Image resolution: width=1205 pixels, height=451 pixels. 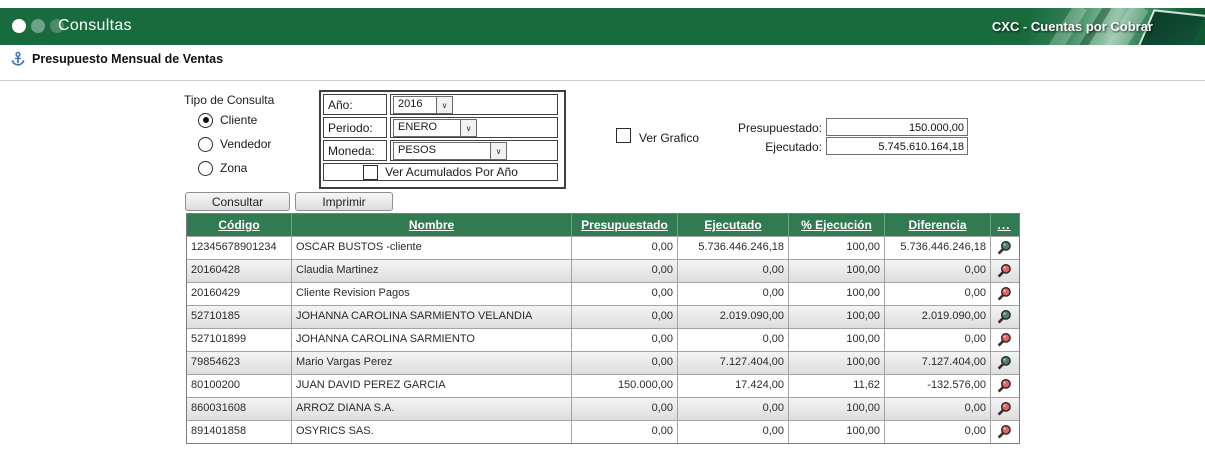 I want to click on cell-codigo: 20160429, so click(x=239, y=294).